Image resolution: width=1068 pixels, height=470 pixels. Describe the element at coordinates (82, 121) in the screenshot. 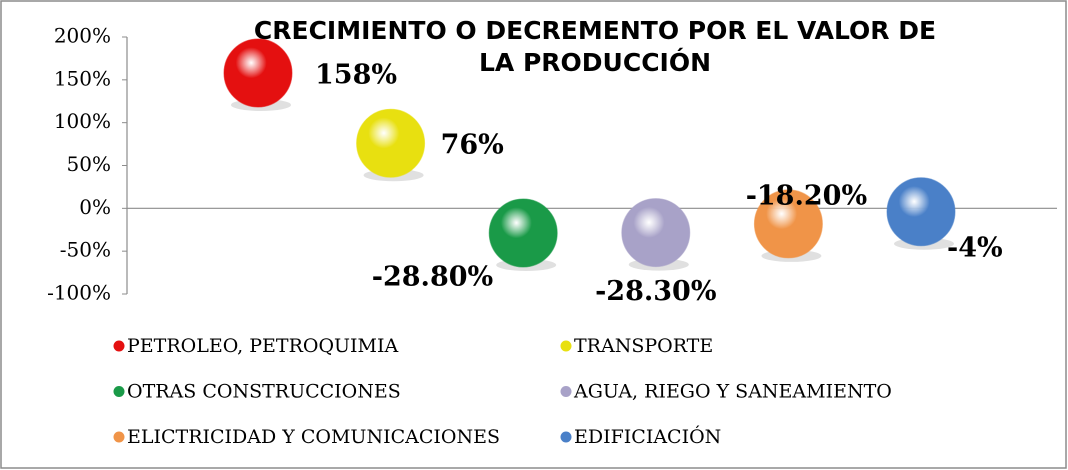

I see `y-tick-label: 100%` at that location.